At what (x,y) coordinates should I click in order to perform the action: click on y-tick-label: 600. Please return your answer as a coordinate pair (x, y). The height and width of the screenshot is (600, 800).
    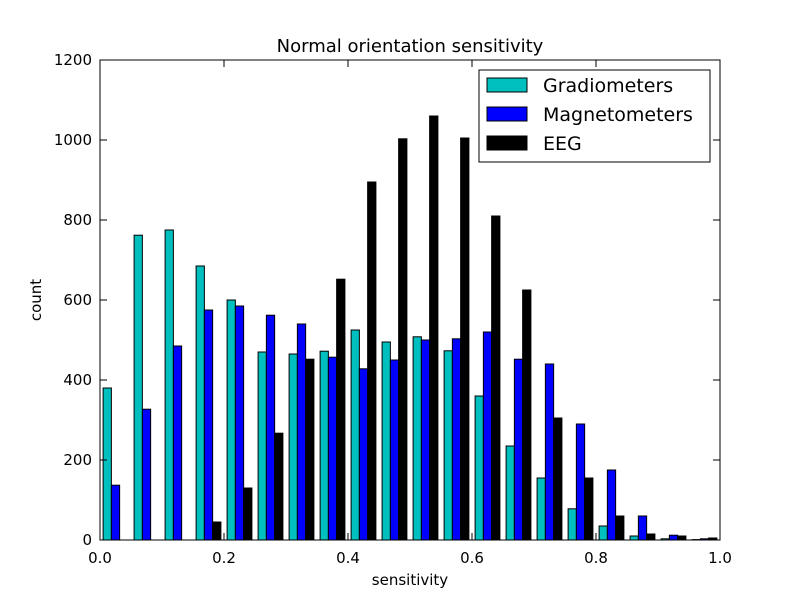
    Looking at the image, I should click on (77, 300).